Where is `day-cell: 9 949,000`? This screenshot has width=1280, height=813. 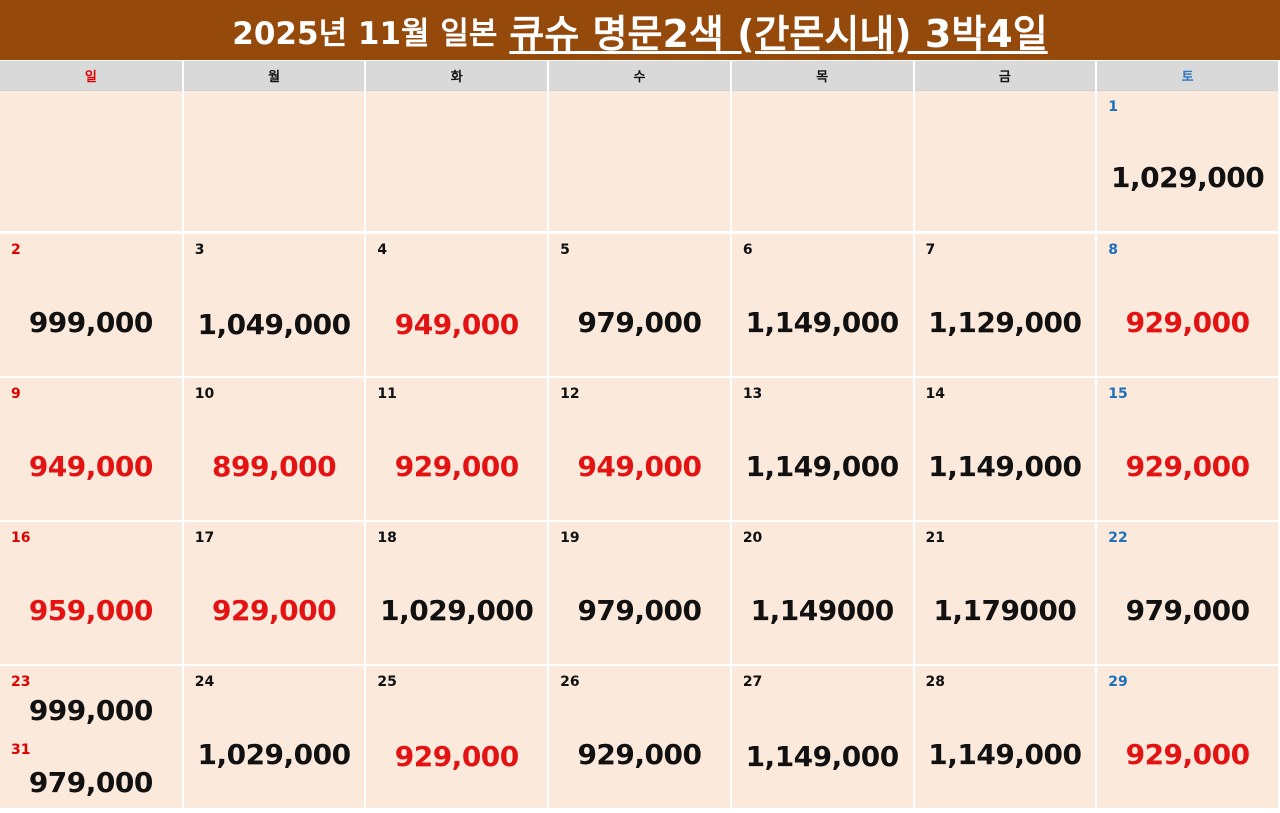 day-cell: 9 949,000 is located at coordinates (92, 449).